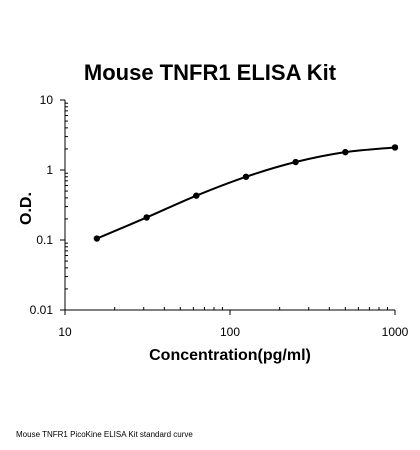 This screenshot has height=450, width=420. Describe the element at coordinates (210, 72) in the screenshot. I see `chart-title: Mouse TNFR1 ELISA Kit` at that location.